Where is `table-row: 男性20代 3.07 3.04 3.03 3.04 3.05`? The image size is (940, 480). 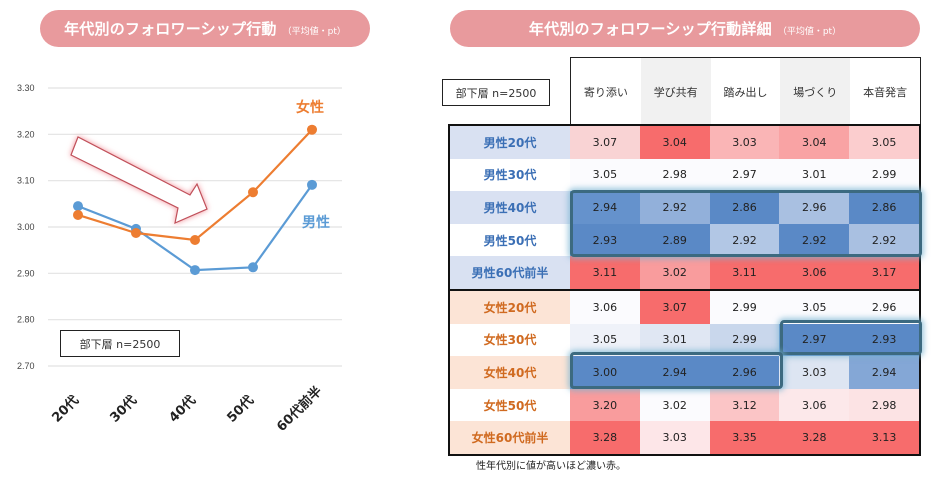 table-row: 男性20代 3.07 3.04 3.03 3.04 3.05 is located at coordinates (684, 142).